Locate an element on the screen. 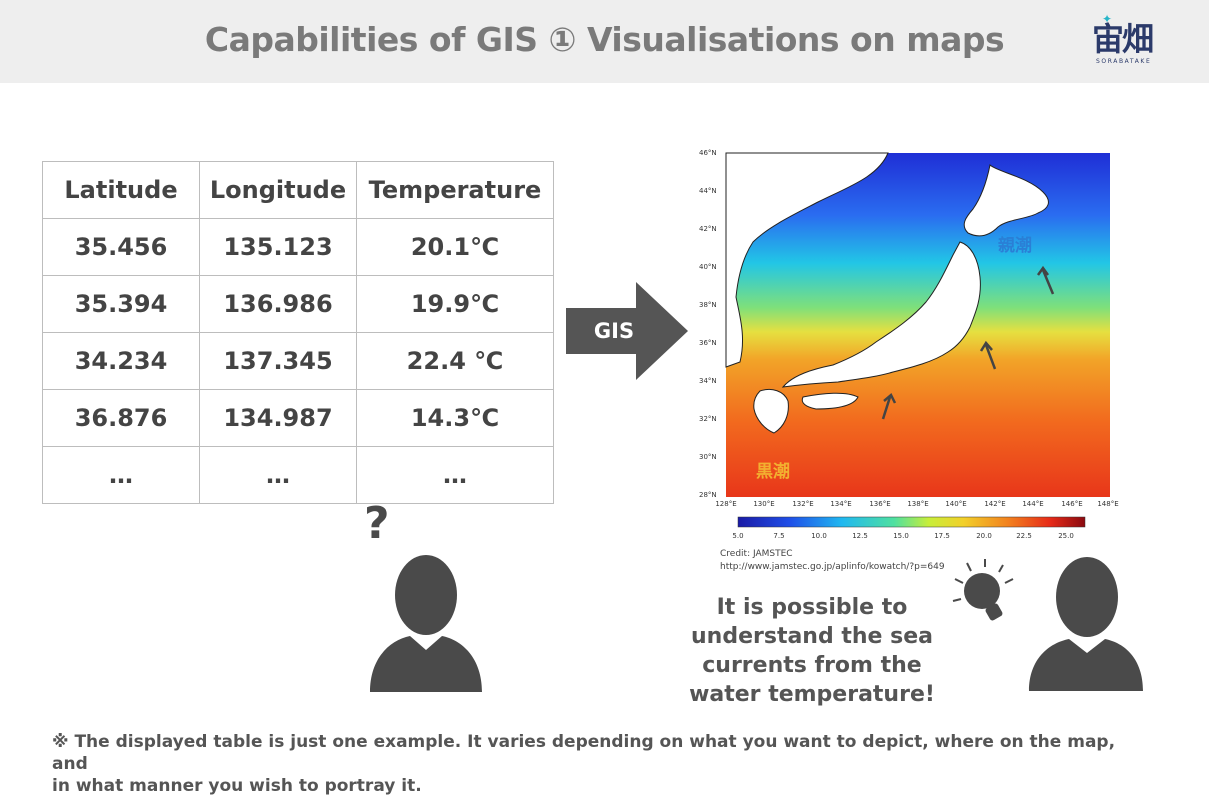 This screenshot has height=804, width=1209. colorbar-tick: 25.0 is located at coordinates (1066, 536).